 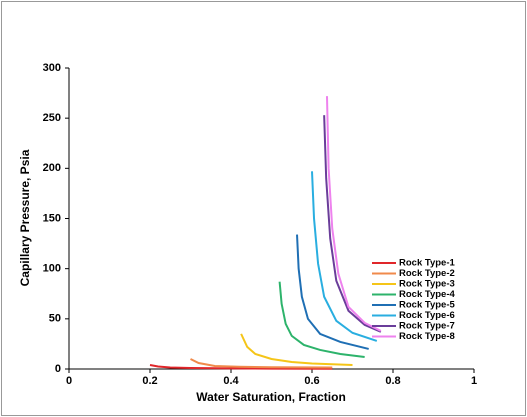 I want to click on x-axis-label: Water Saturation, Fraction, so click(x=271, y=397).